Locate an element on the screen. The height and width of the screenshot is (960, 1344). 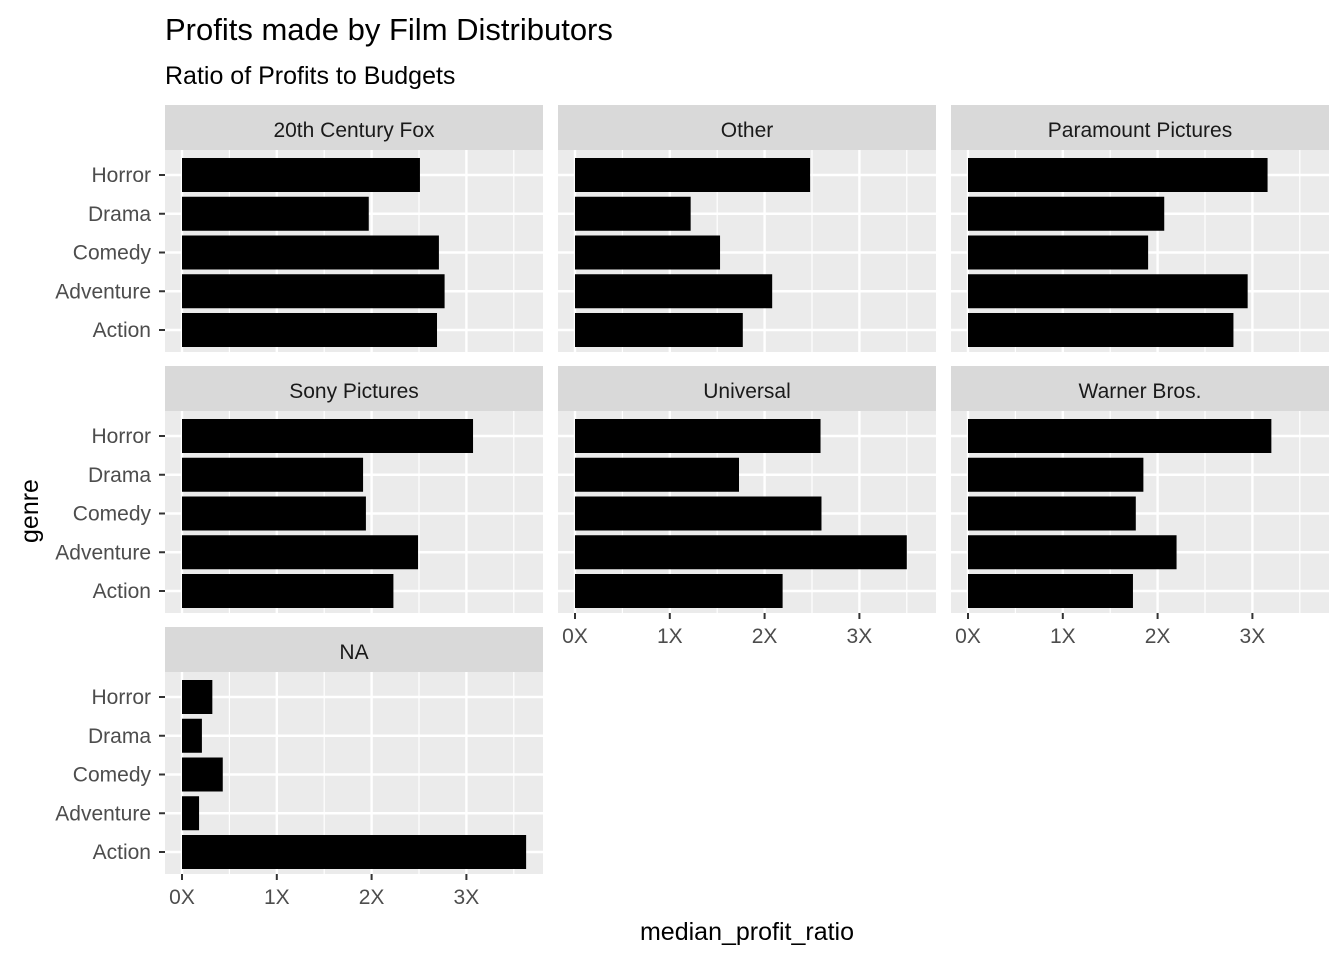
facet-panel-paramount-pictures: Paramount Pictures is located at coordinates (1140, 228).